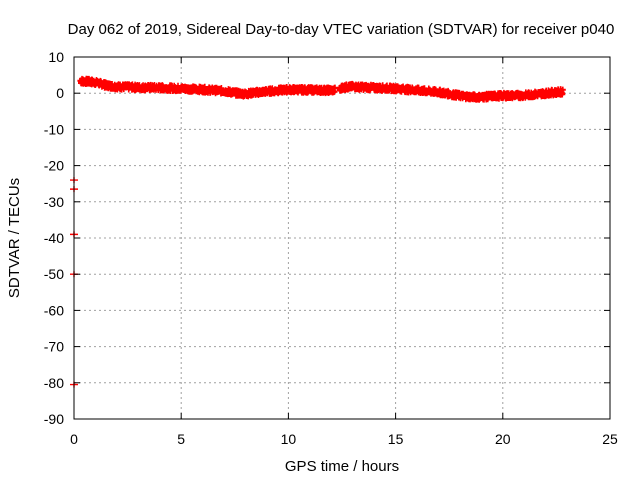 Image resolution: width=640 pixels, height=480 pixels. Describe the element at coordinates (54, 383) in the screenshot. I see `y-tick-label: -80` at that location.